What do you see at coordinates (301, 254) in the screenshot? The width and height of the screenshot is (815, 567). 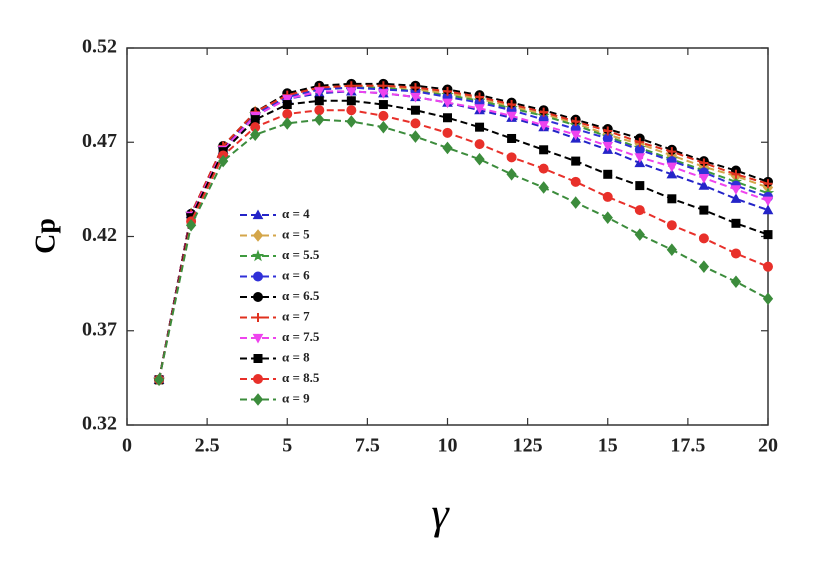 I see `legend-label: α = 5.5` at bounding box center [301, 254].